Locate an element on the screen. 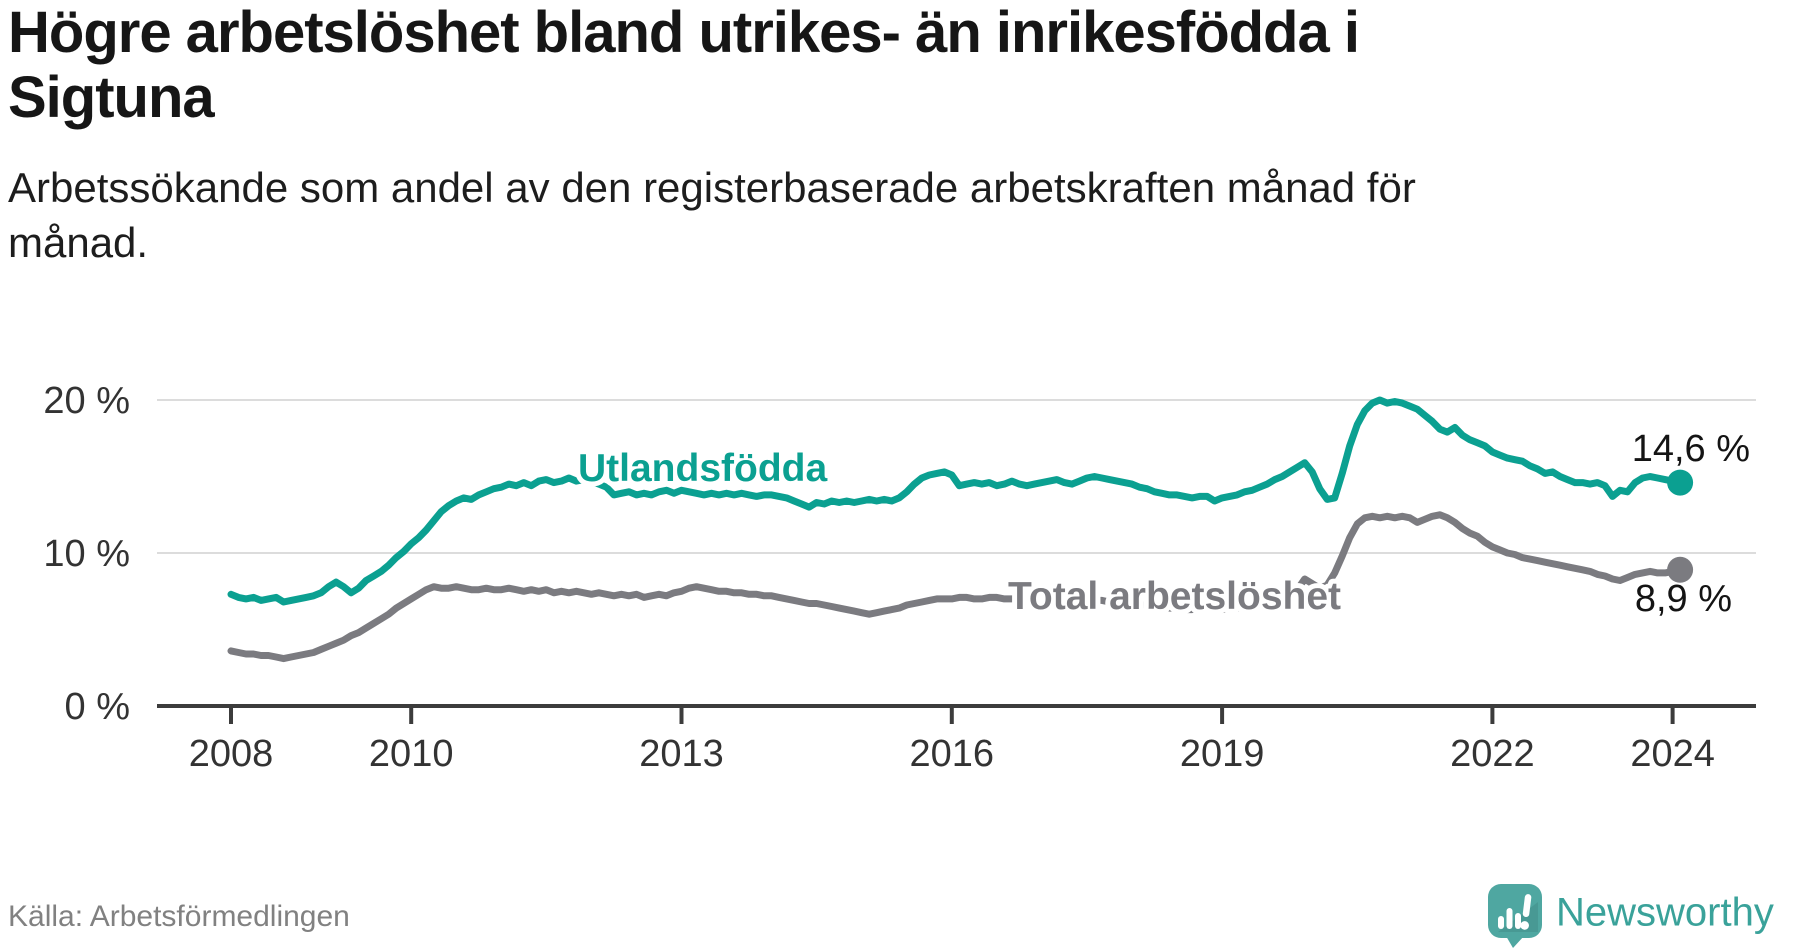 This screenshot has height=948, width=1800. end-value-utlandsfodda: 14,6 % is located at coordinates (1691, 449).